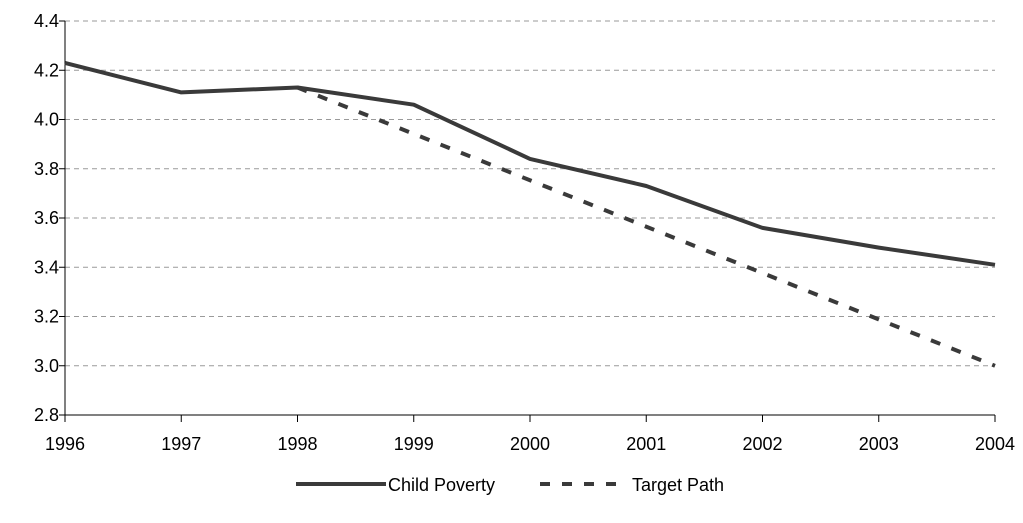 The width and height of the screenshot is (1023, 523). I want to click on x-tick-label: 1999, so click(414, 444).